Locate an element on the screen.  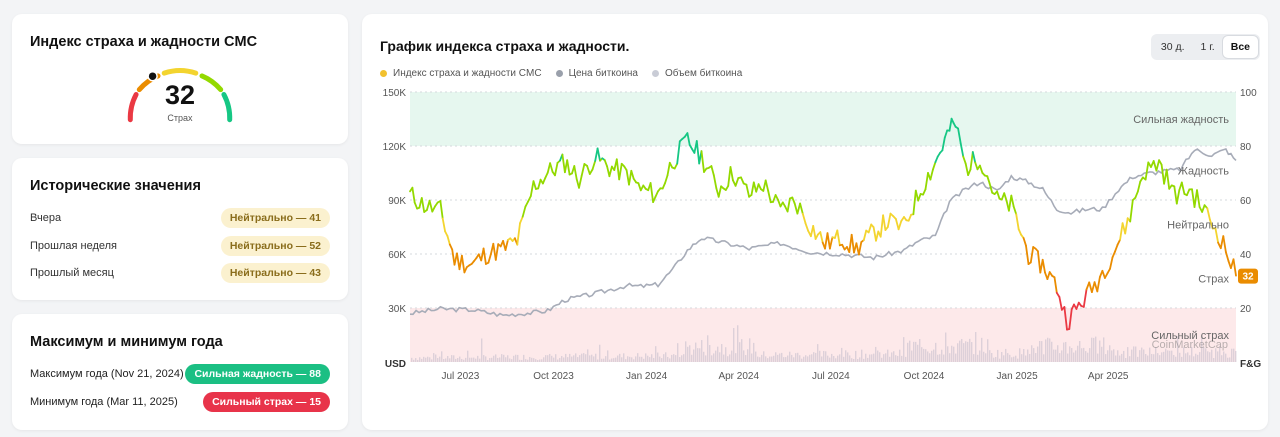
range-30d-button: 30 д. is located at coordinates (1172, 47).